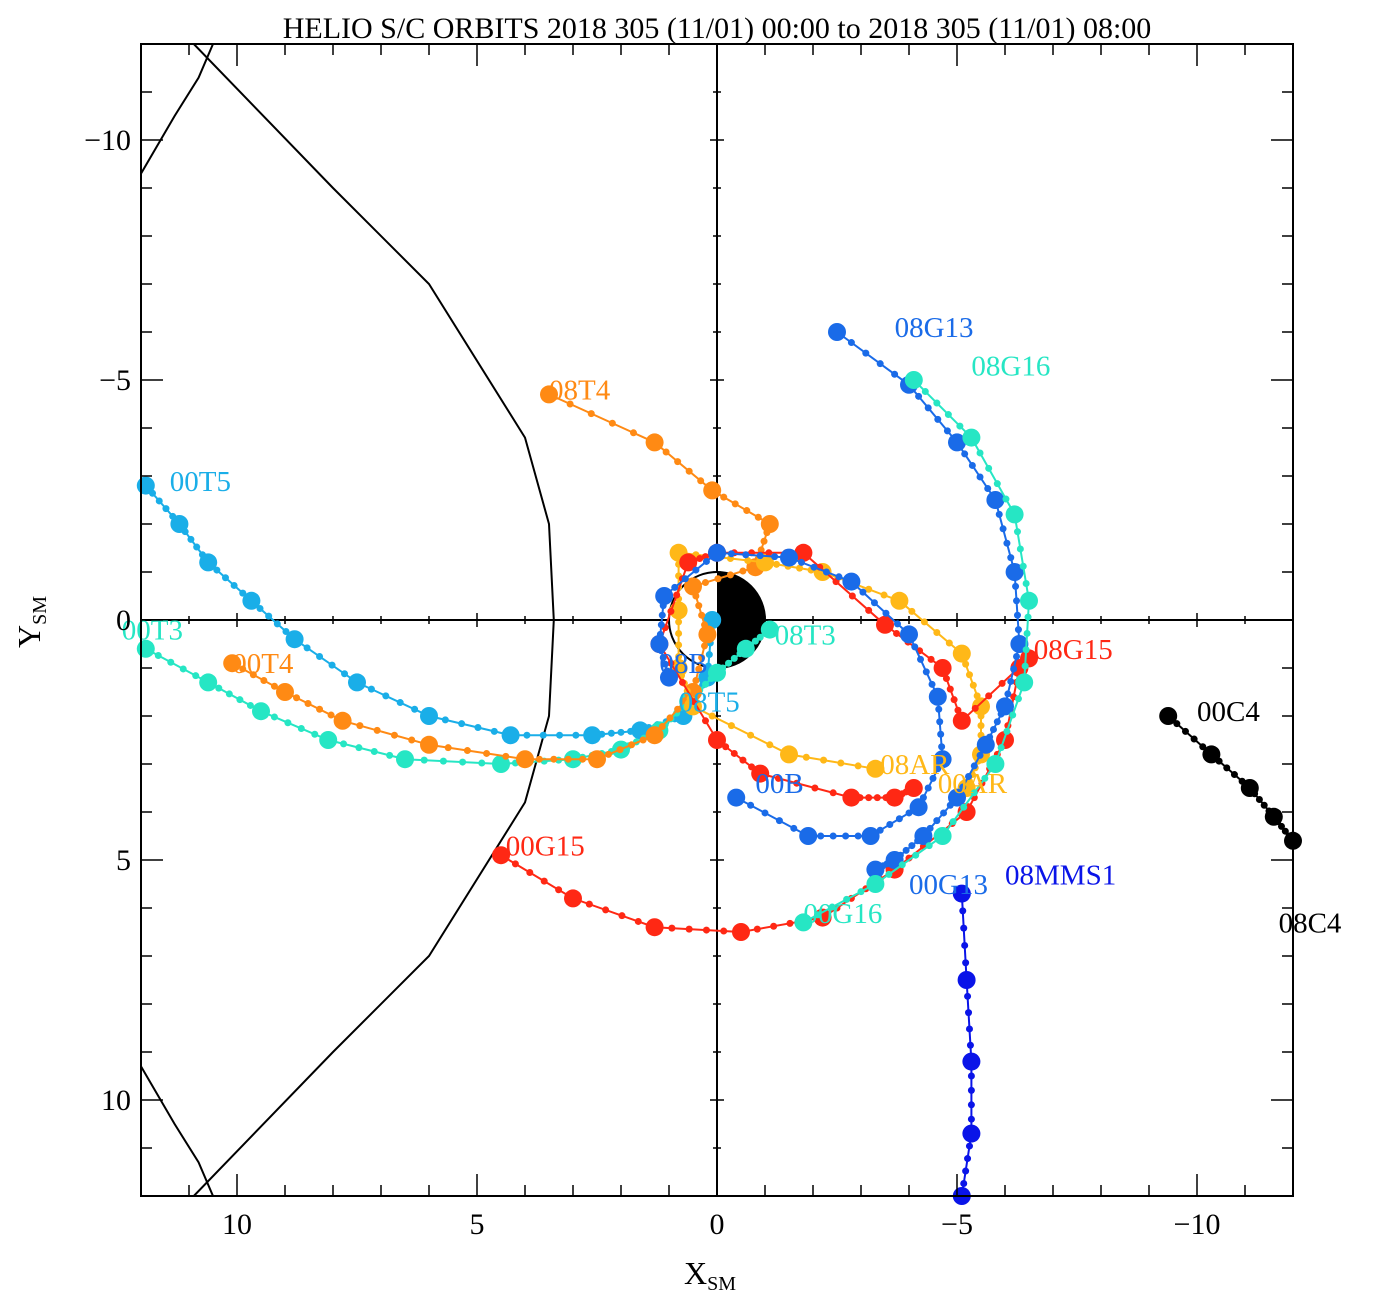 The image size is (1399, 1299). I want to click on label-end-T4: 08T4, so click(580, 391).